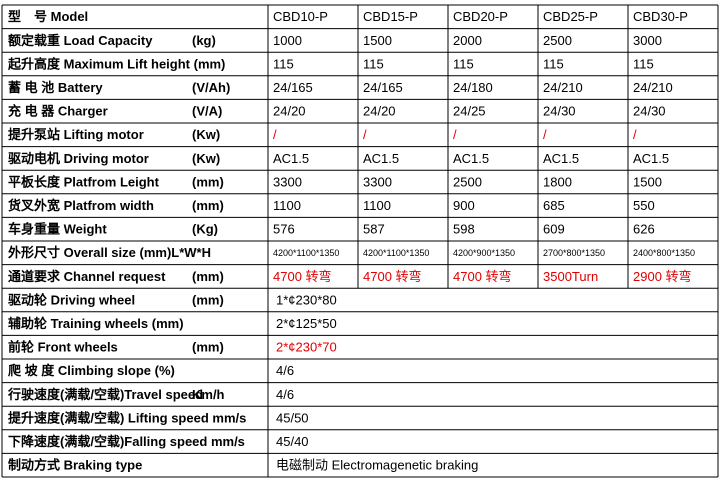 The width and height of the screenshot is (720, 484). What do you see at coordinates (76, 134) in the screenshot?
I see `row-label: 提升泵站 Lifting motor` at bounding box center [76, 134].